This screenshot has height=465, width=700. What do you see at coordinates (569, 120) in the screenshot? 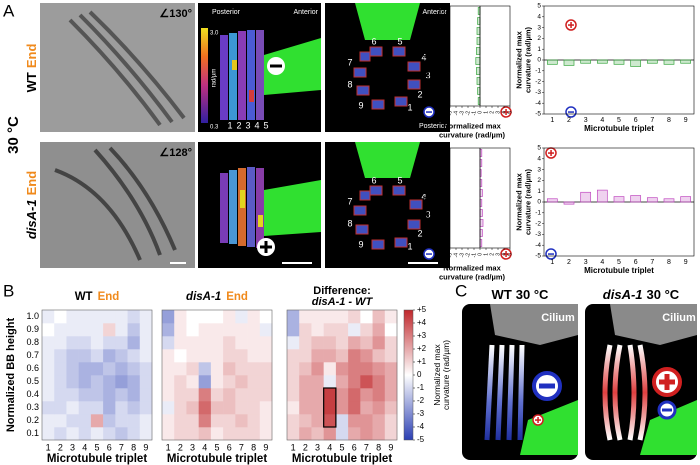
I see `x-tick-label: 2` at bounding box center [569, 120].